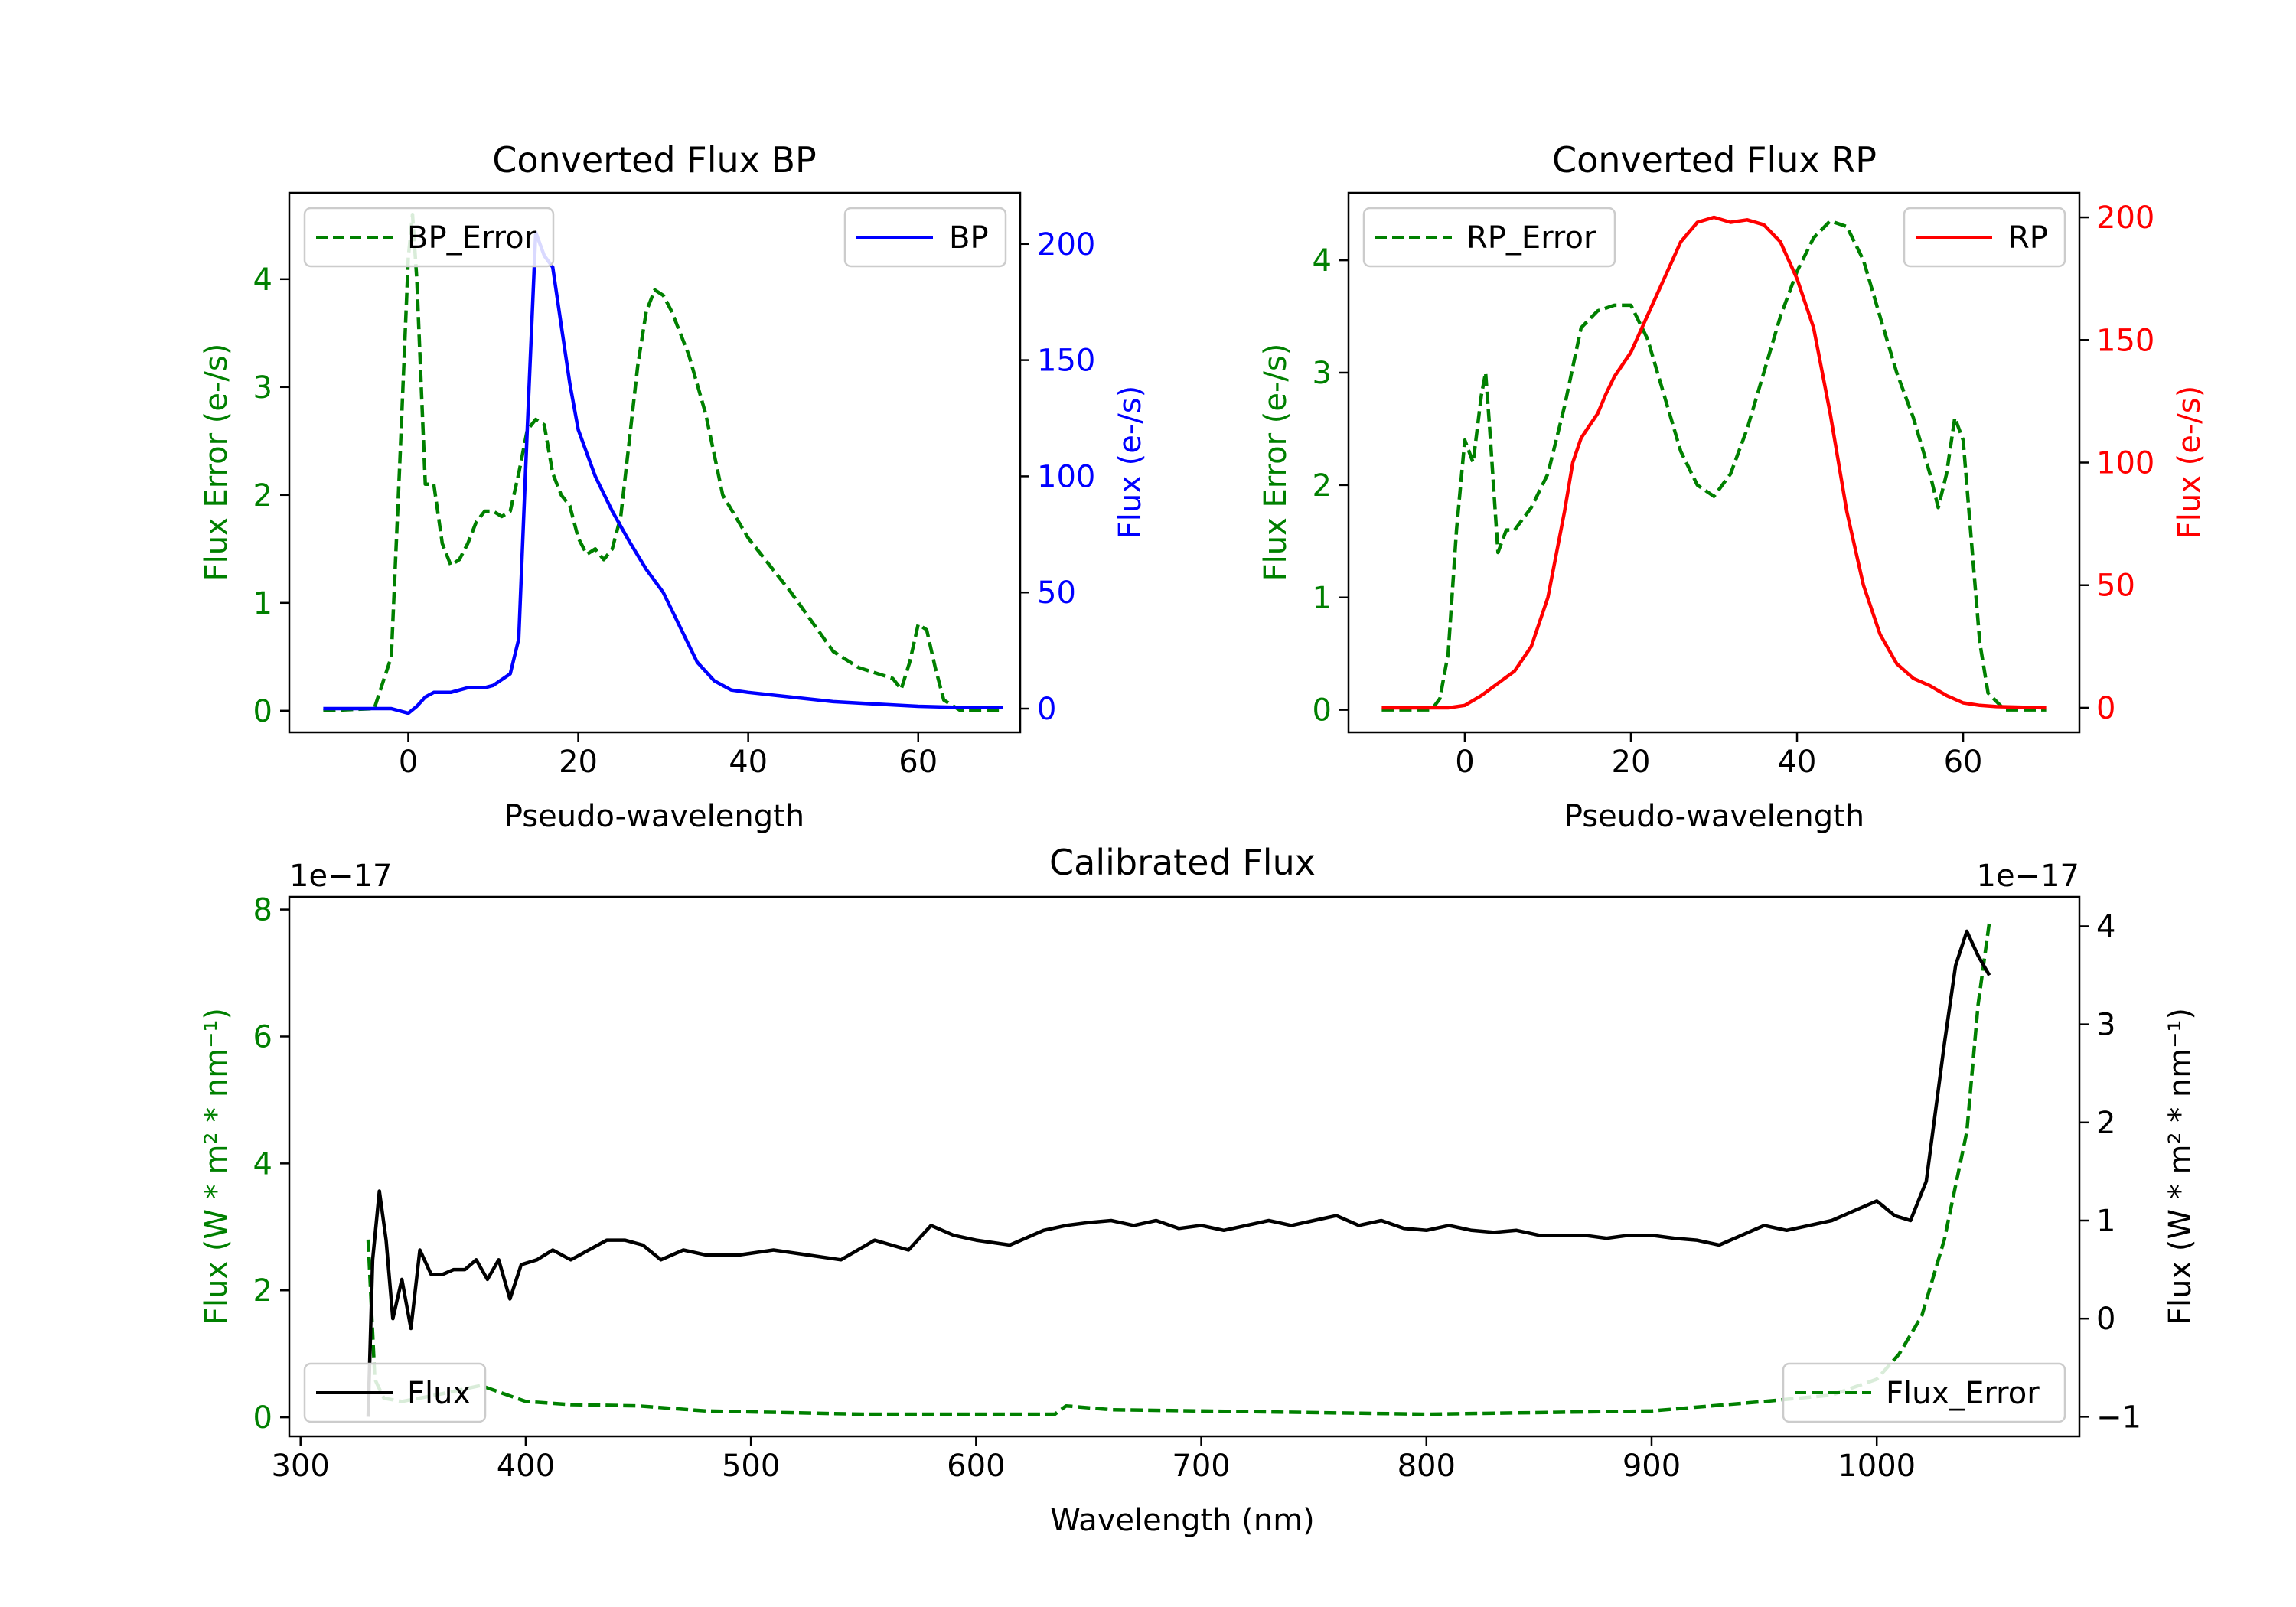 Image resolution: width=2296 pixels, height=1607 pixels. I want to click on calibrated-x-tick-label: 400, so click(526, 1466).